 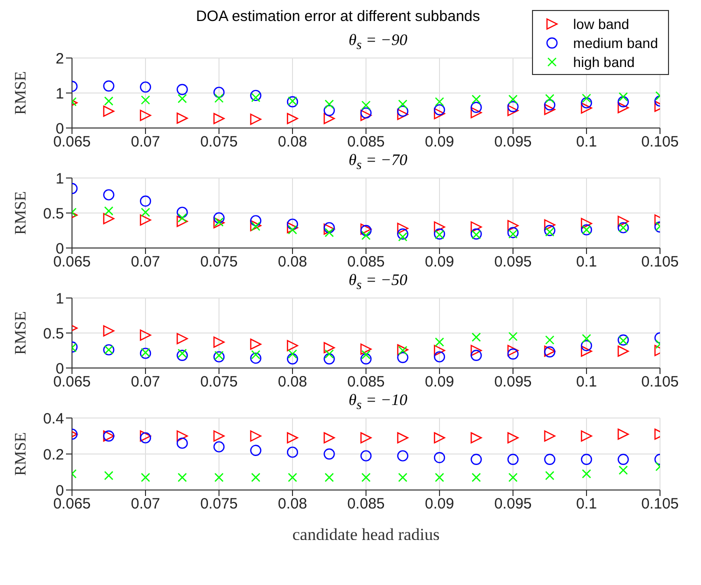 I want to click on legend-label: low band, so click(x=601, y=24).